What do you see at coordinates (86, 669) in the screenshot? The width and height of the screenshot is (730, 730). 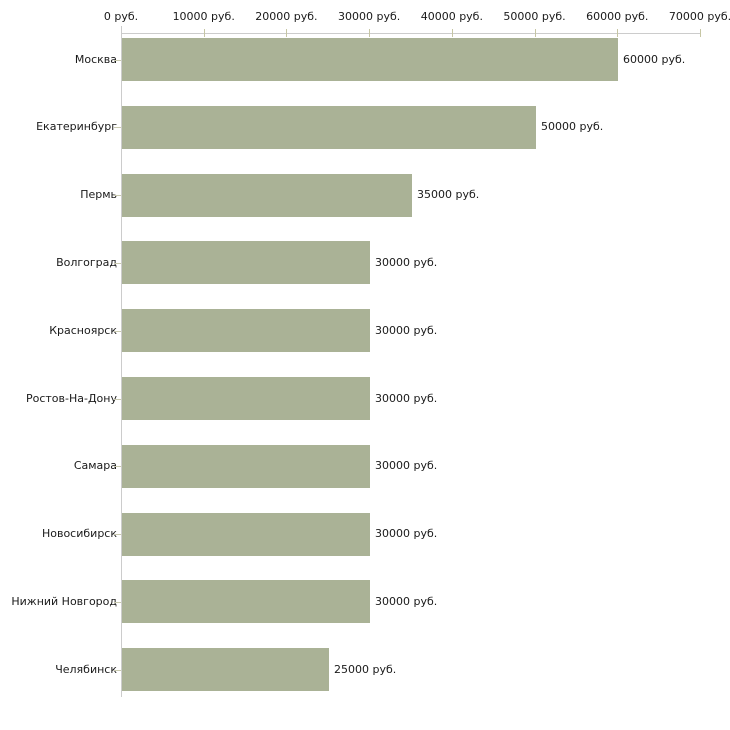 I see `category-label: Челябинск` at bounding box center [86, 669].